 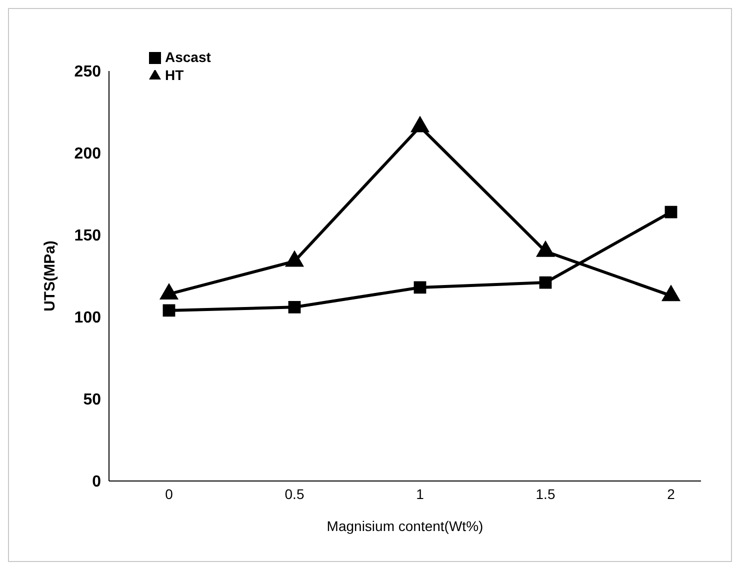 I want to click on y-tick-label: 200, so click(x=88, y=154).